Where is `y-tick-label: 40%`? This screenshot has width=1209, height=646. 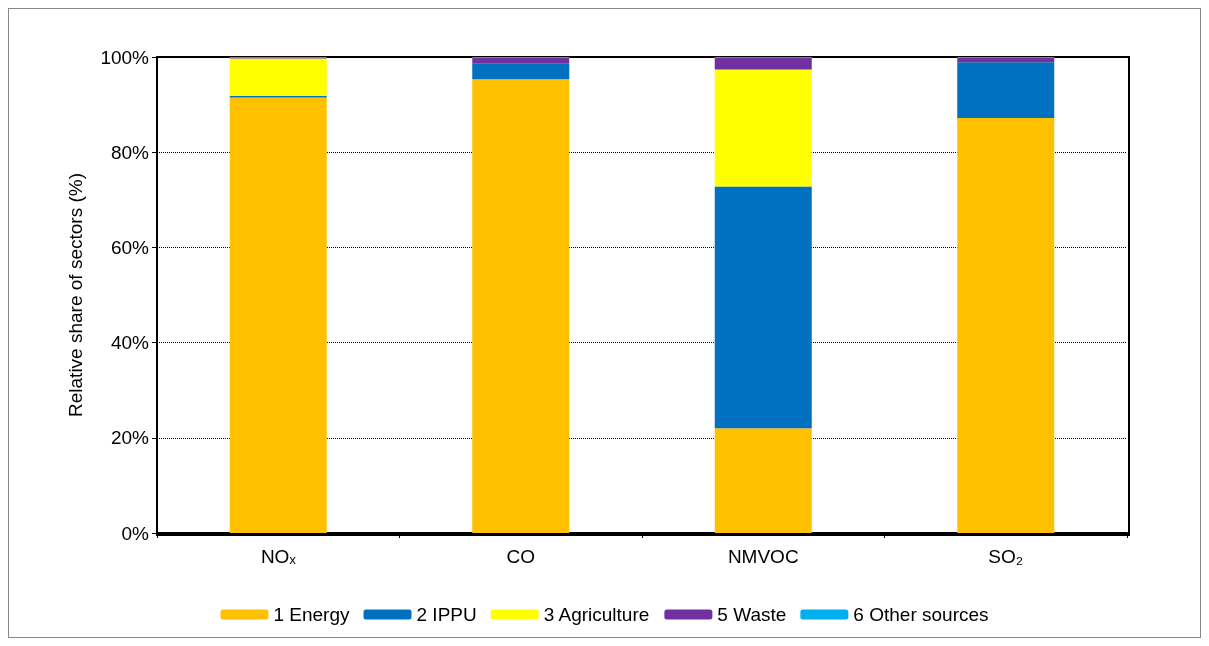 y-tick-label: 40% is located at coordinates (130, 343).